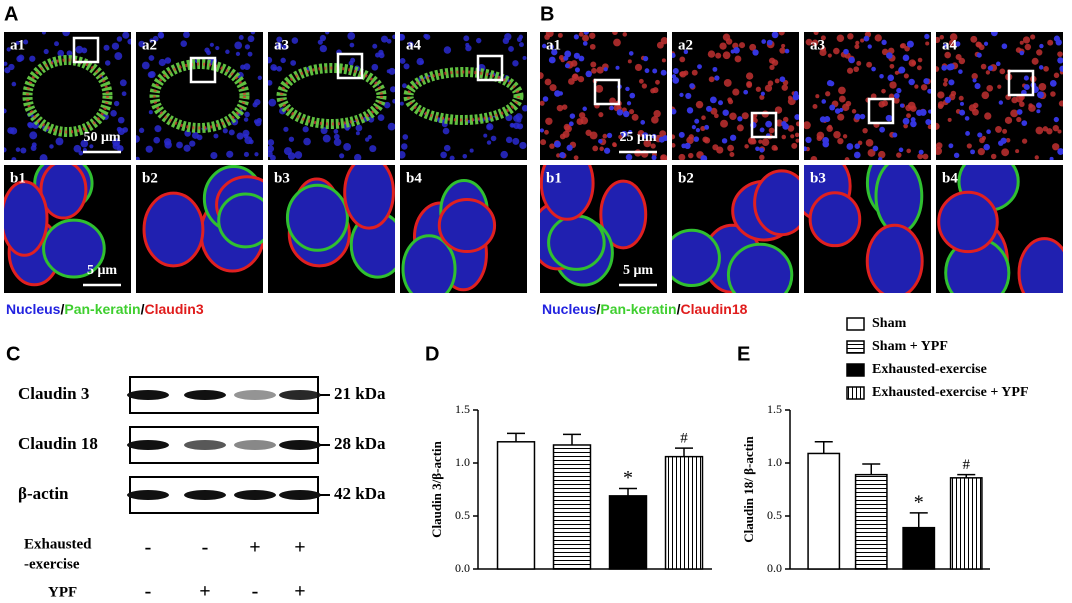  What do you see at coordinates (603, 96) in the screenshot?
I see `micrograph: a1 25 μm` at bounding box center [603, 96].